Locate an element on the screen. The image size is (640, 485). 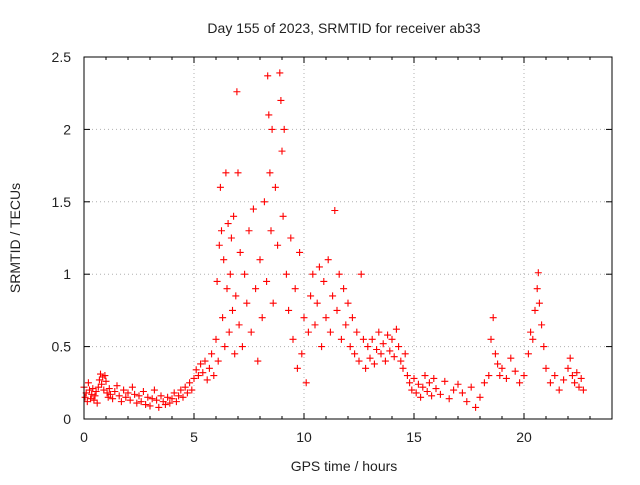
x-tick-label: 20 is located at coordinates (524, 437).